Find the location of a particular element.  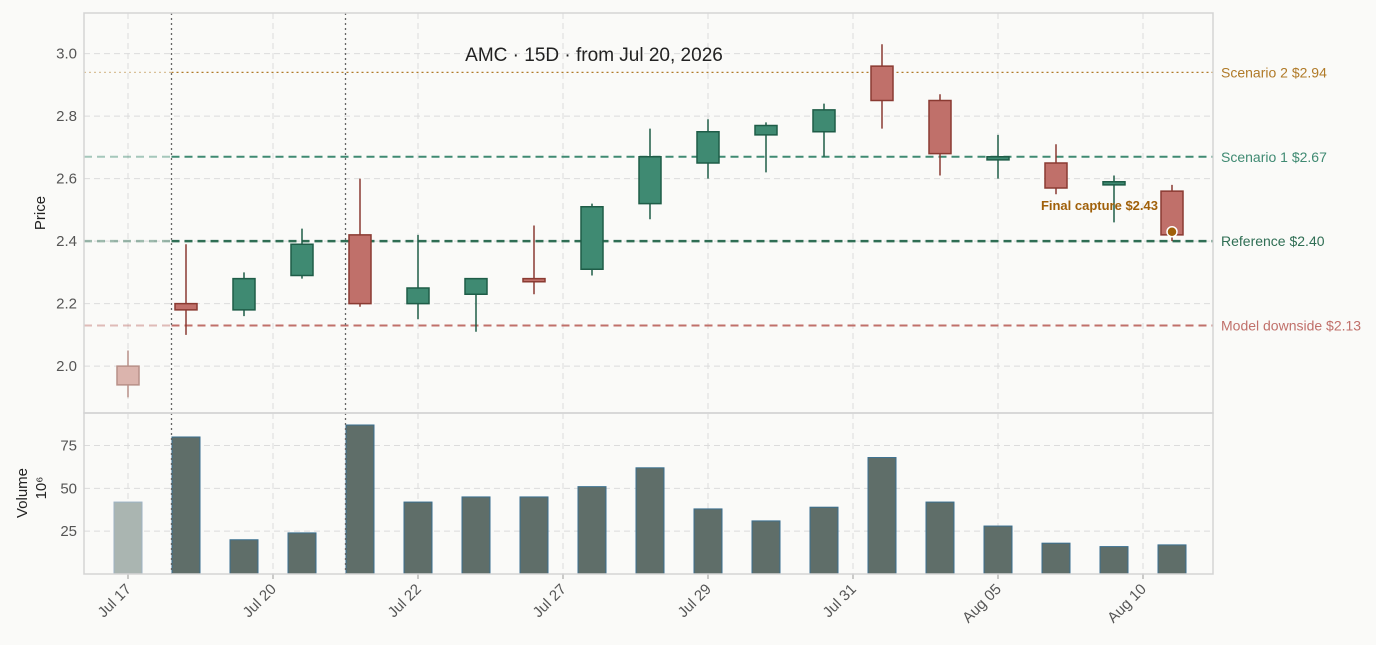

level-label: Scenario 1 $2.67 is located at coordinates (1274, 157).